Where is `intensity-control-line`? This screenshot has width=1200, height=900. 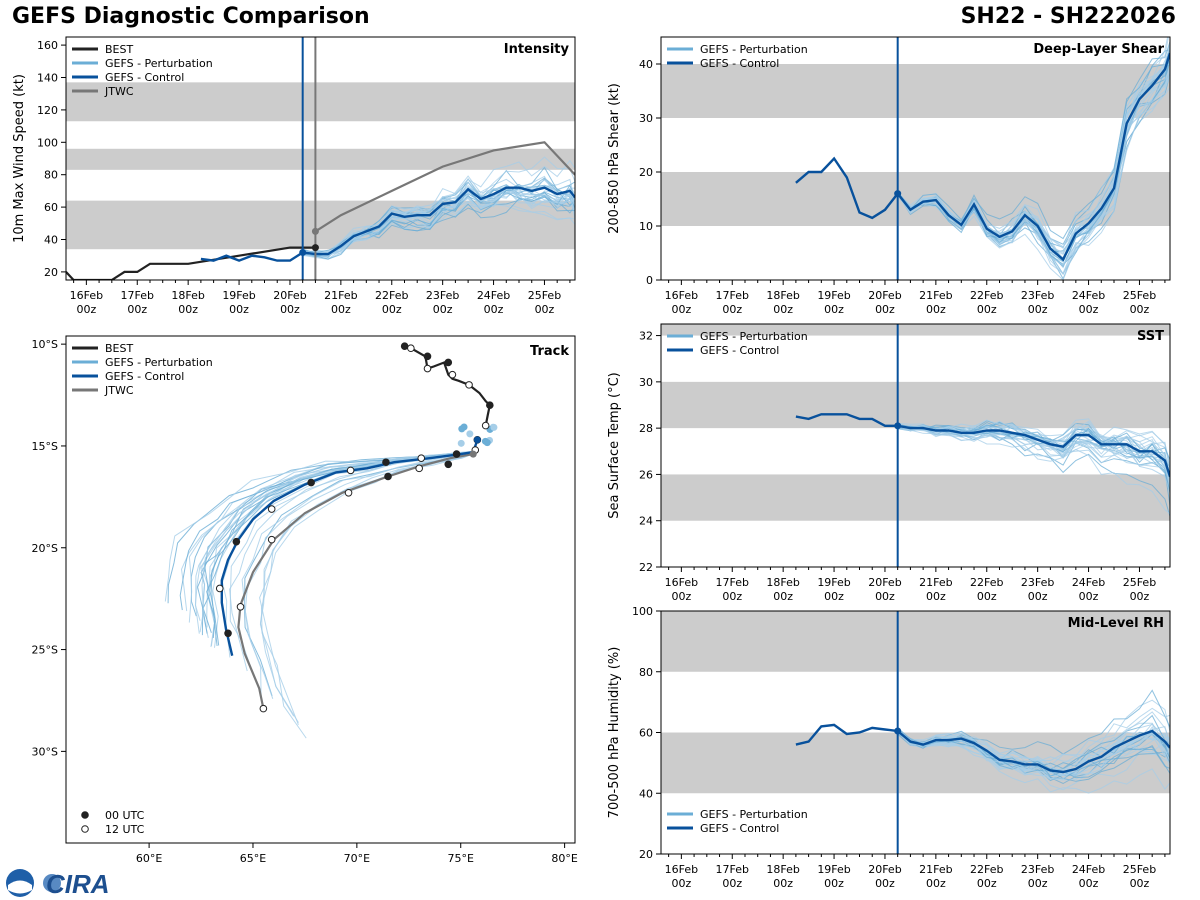 intensity-control-line is located at coordinates (387, 224).